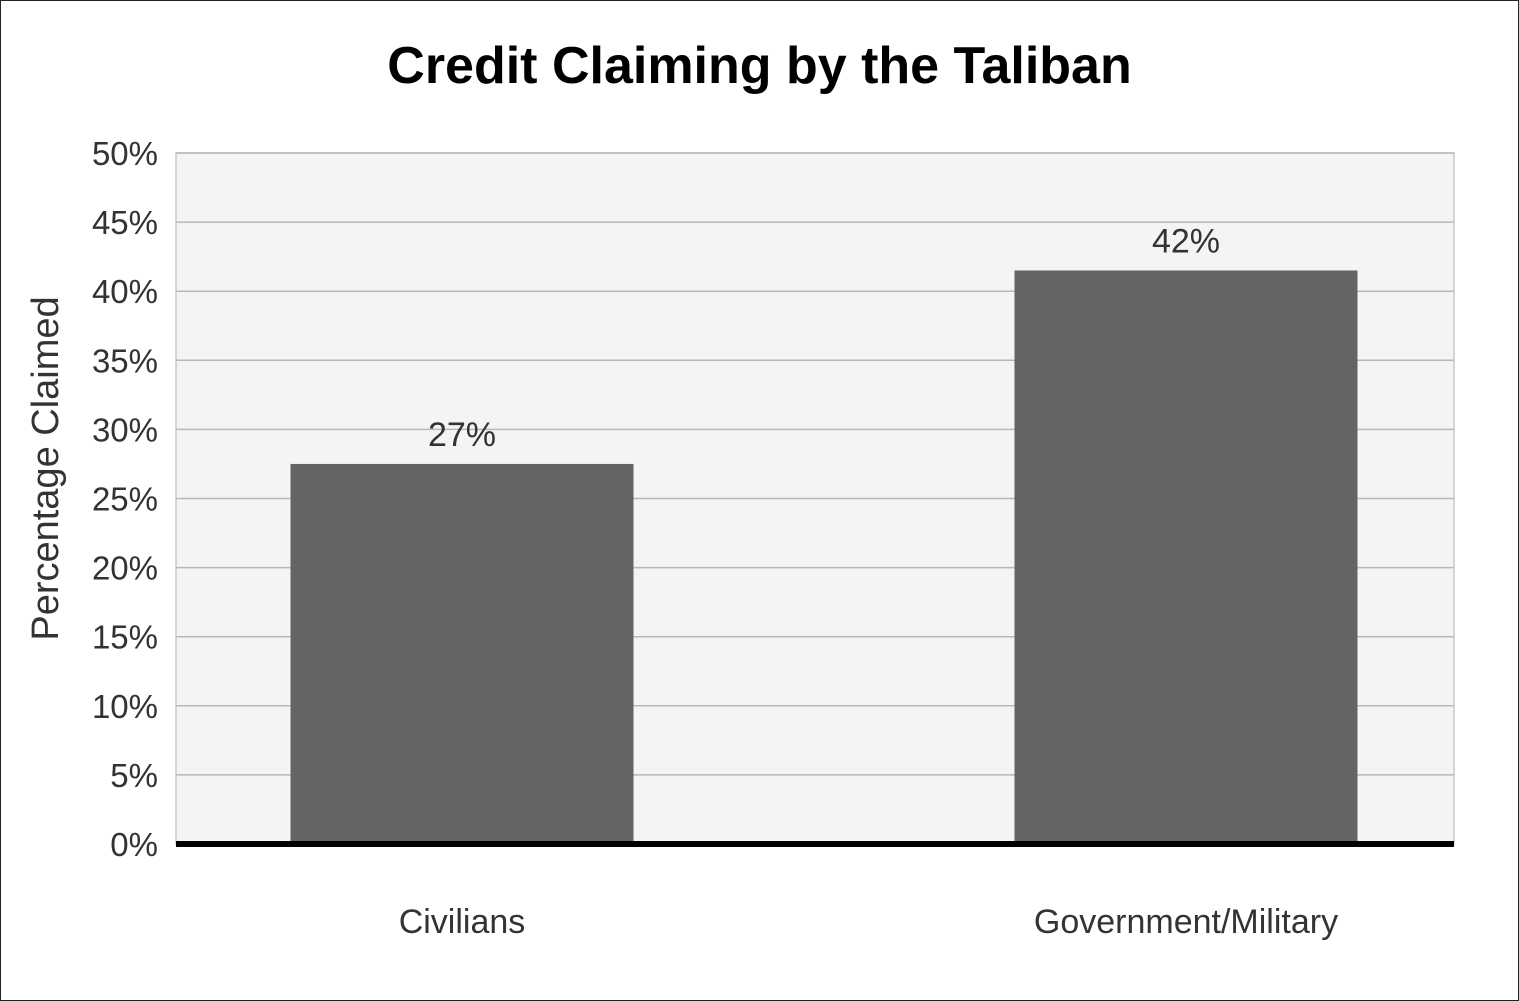 The height and width of the screenshot is (1001, 1519). Describe the element at coordinates (125, 429) in the screenshot. I see `y-tick-label: 30%` at that location.